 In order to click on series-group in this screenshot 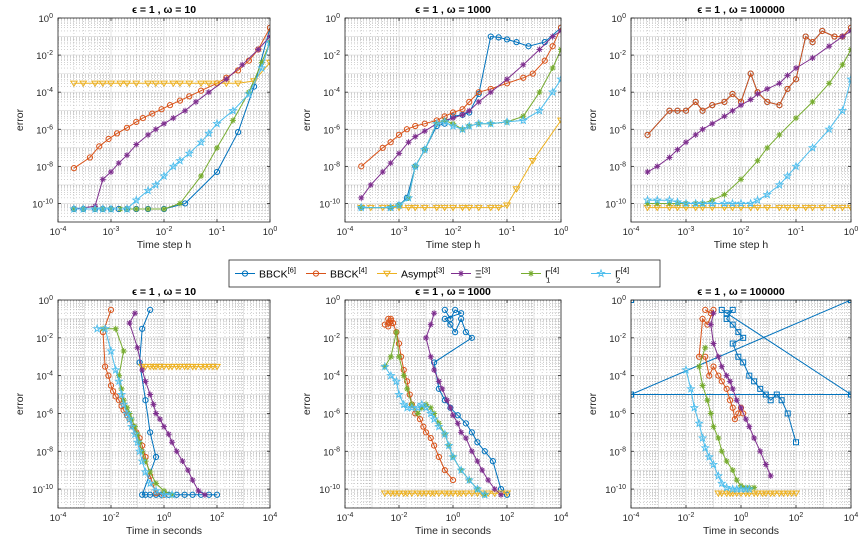, I will do `click(746, 118)`.